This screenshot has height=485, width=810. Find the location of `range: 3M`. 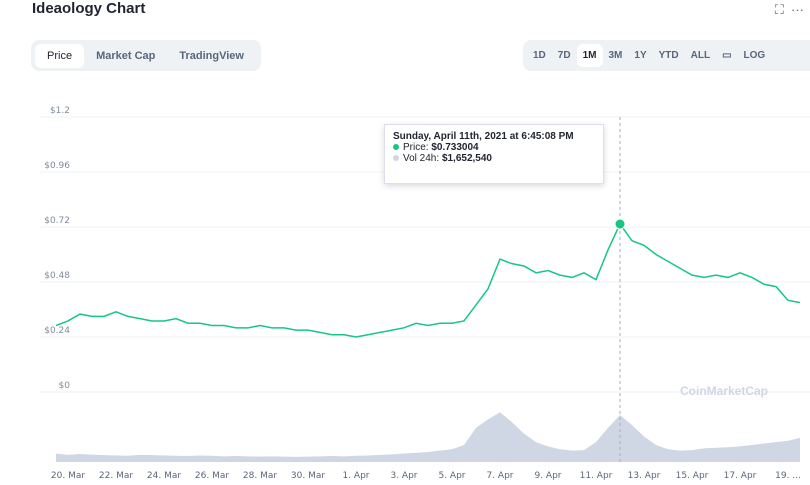

range: 3M is located at coordinates (615, 55).